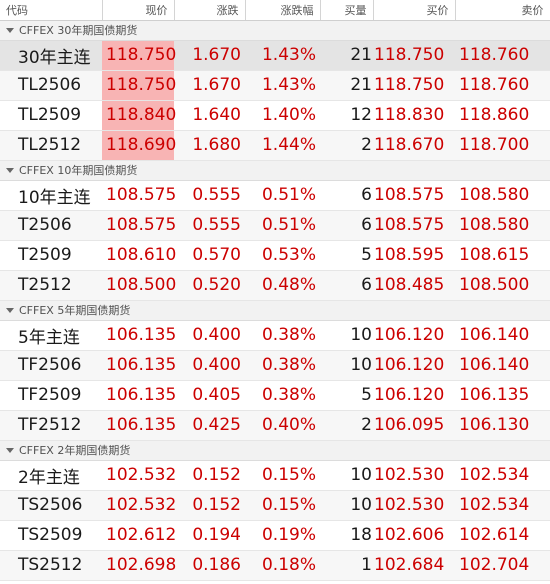 This screenshot has height=584, width=550. I want to click on group-header: CFFEX 2年期国债期货, so click(275, 450).